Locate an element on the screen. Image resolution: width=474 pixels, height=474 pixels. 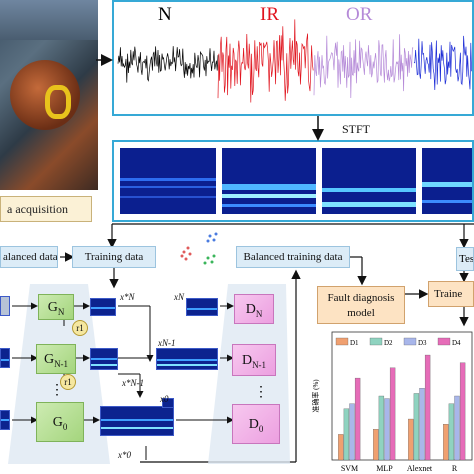
accuracy-bar-chart: 准确率 (%) SVM MLP Alexnet R D1 D2 D3 D4 is located at coordinates (392, 402).